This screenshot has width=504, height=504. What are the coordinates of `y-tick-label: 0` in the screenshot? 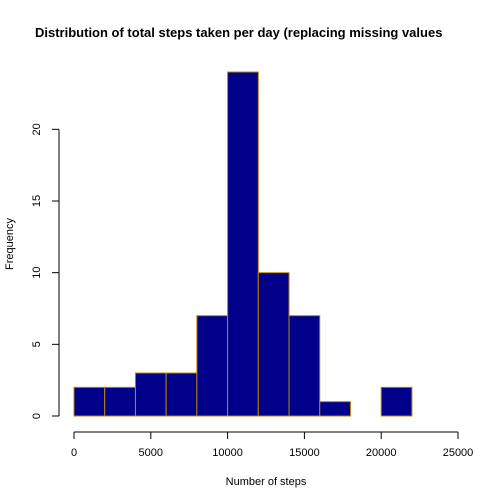 It's located at (37, 416).